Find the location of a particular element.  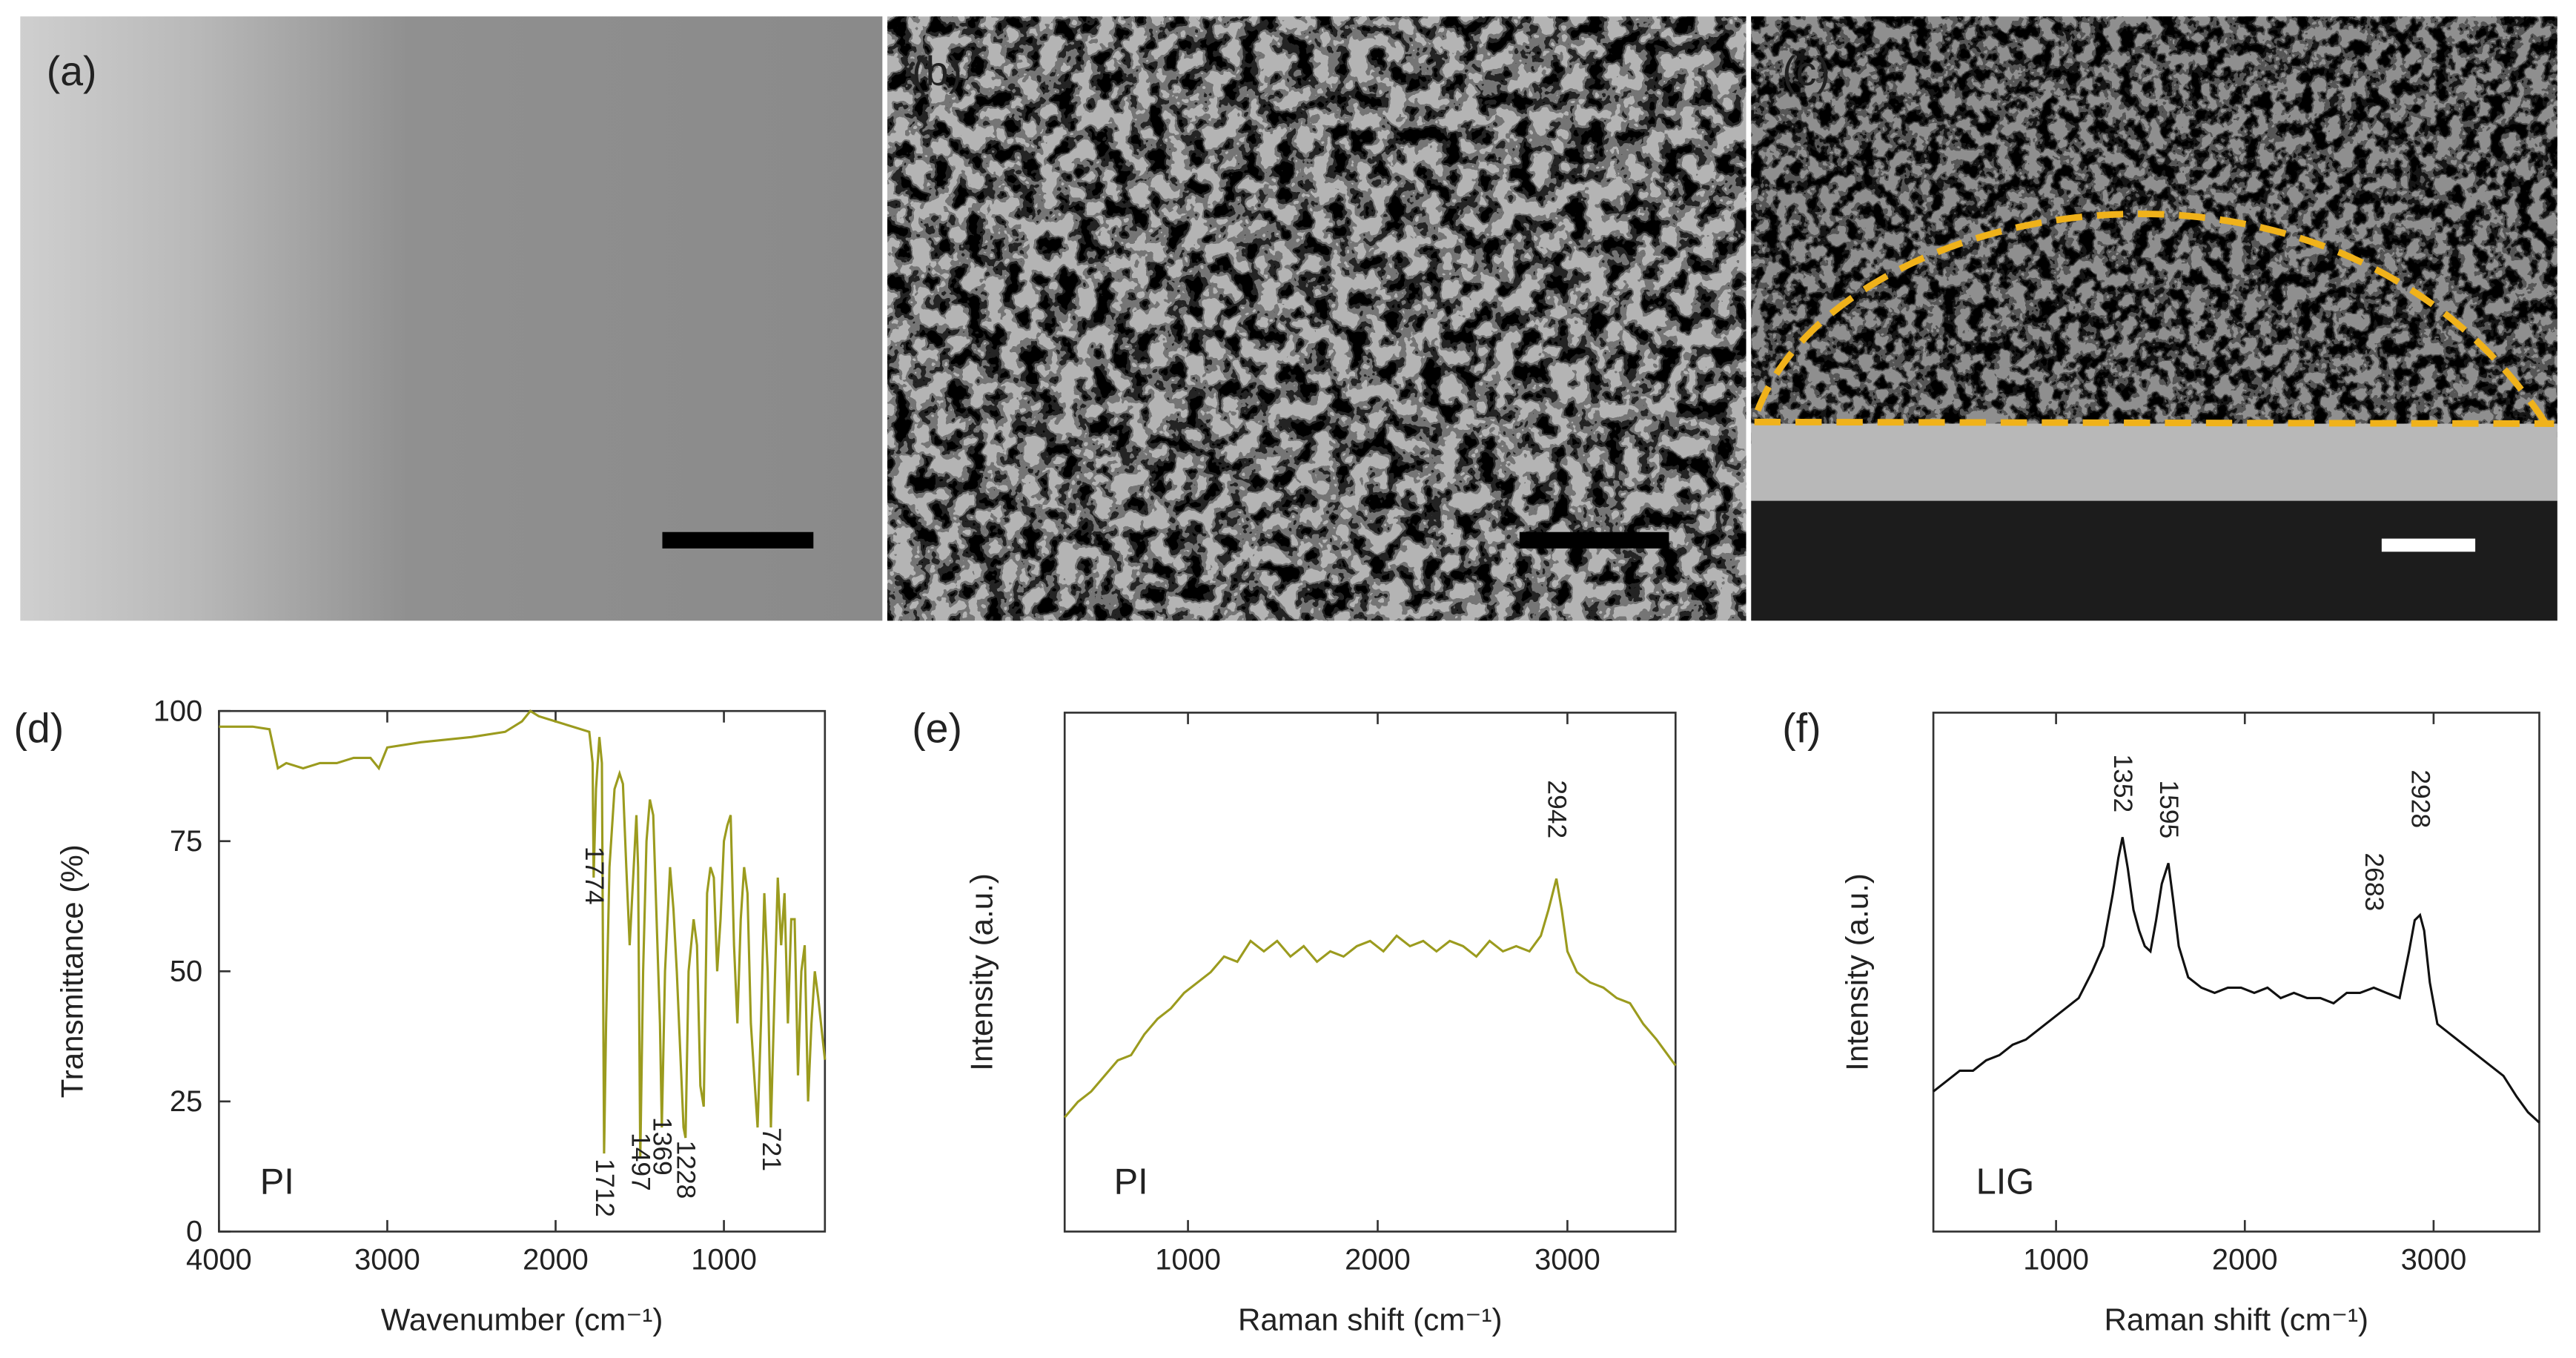

panel-label: (a) is located at coordinates (72, 71).